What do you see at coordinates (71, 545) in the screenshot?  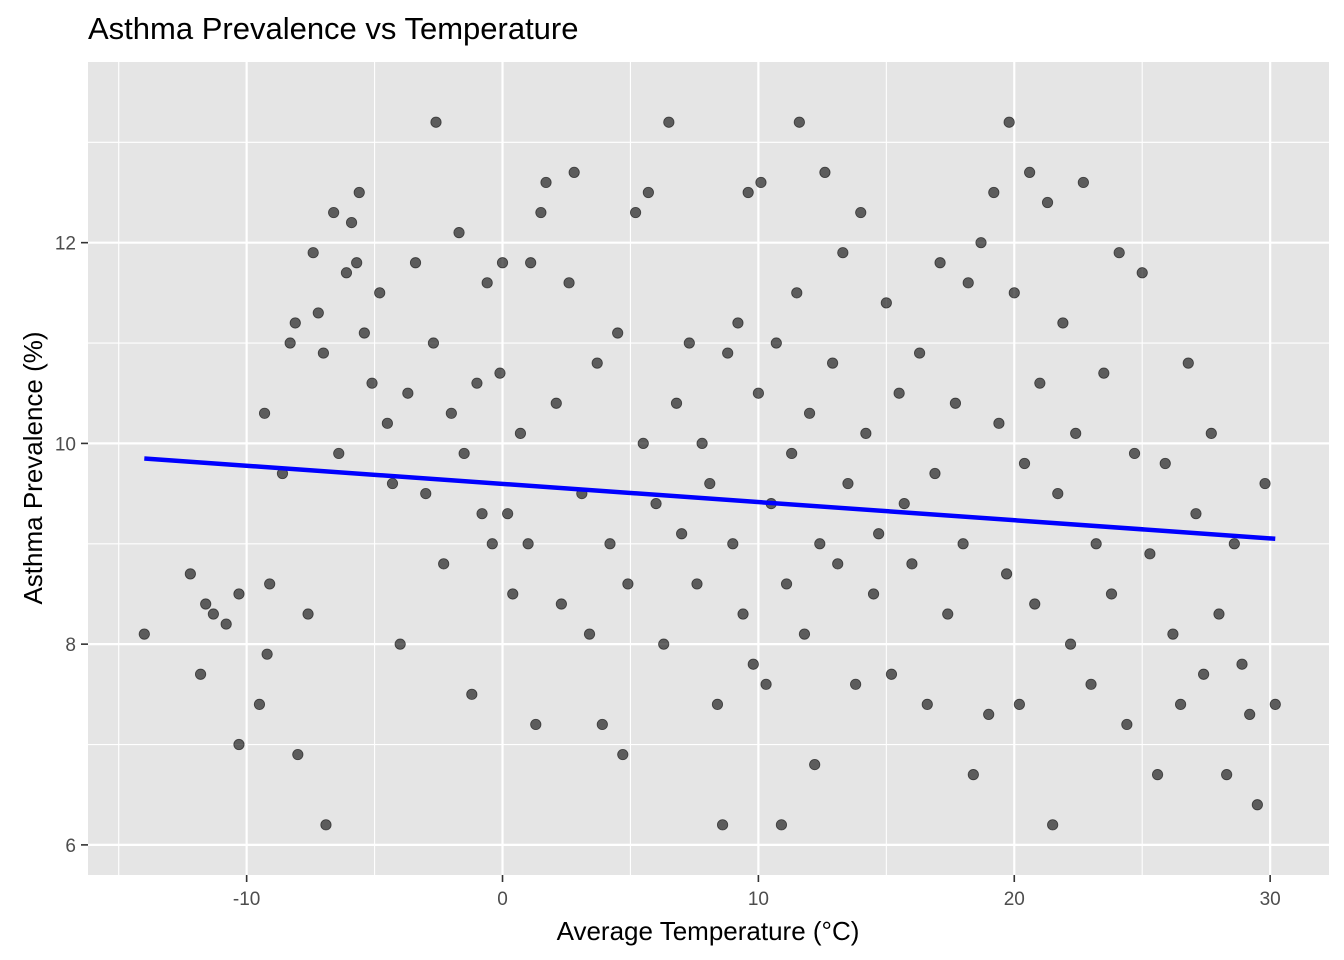 I see `y-axis: 6 8 10 12` at bounding box center [71, 545].